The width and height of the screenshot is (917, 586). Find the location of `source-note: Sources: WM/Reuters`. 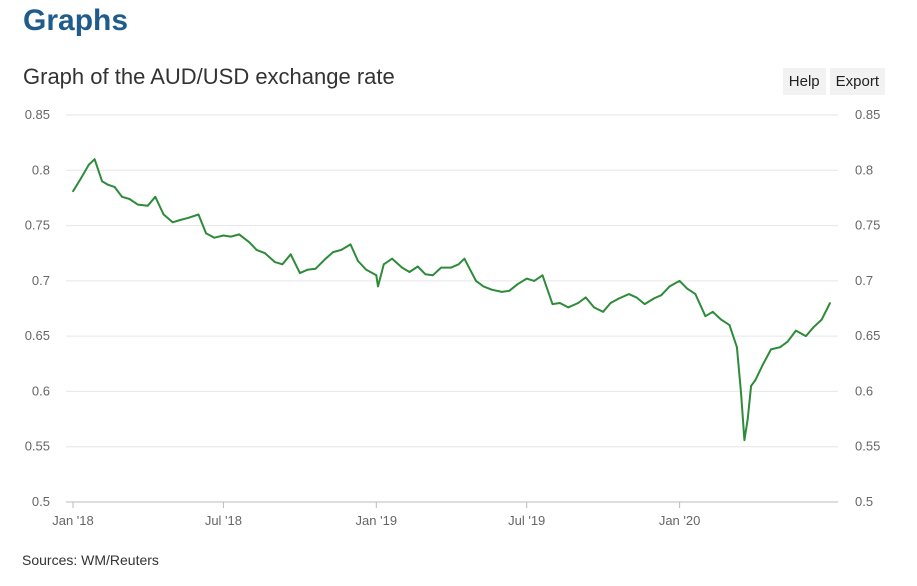

source-note: Sources: WM/Reuters is located at coordinates (90, 560).